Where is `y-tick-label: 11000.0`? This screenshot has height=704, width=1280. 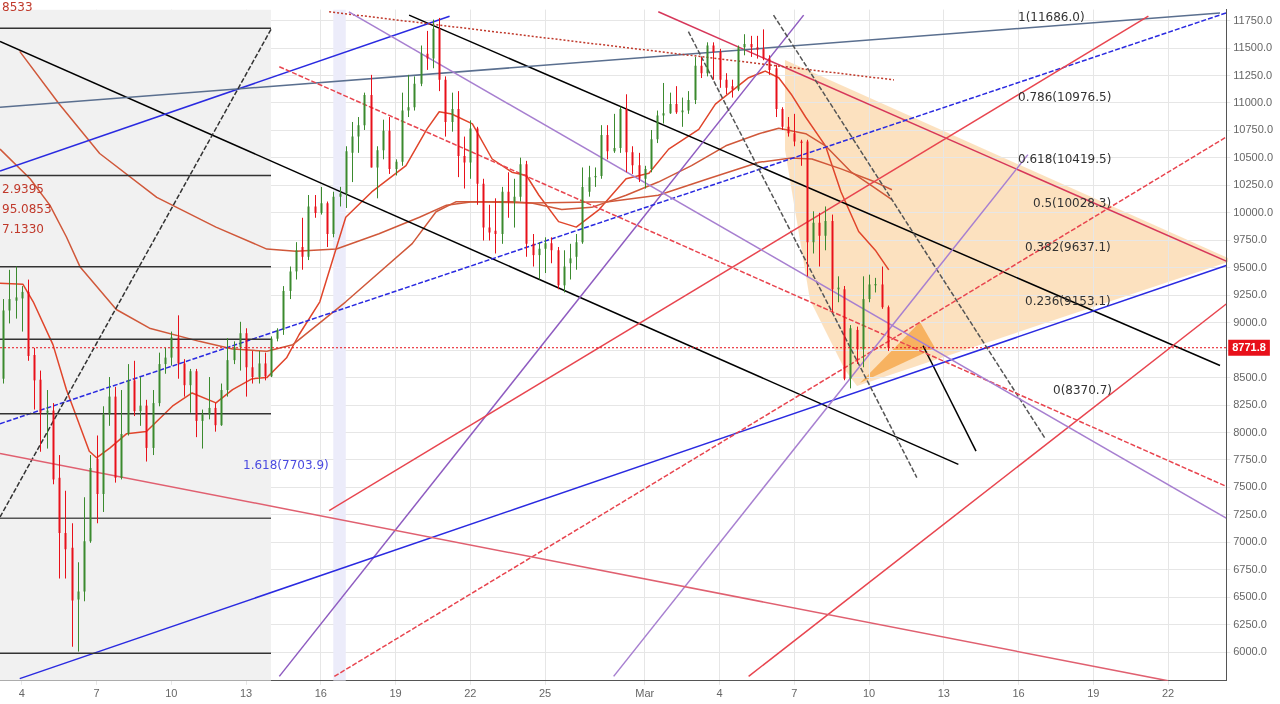 y-tick-label: 11000.0 is located at coordinates (1253, 102).